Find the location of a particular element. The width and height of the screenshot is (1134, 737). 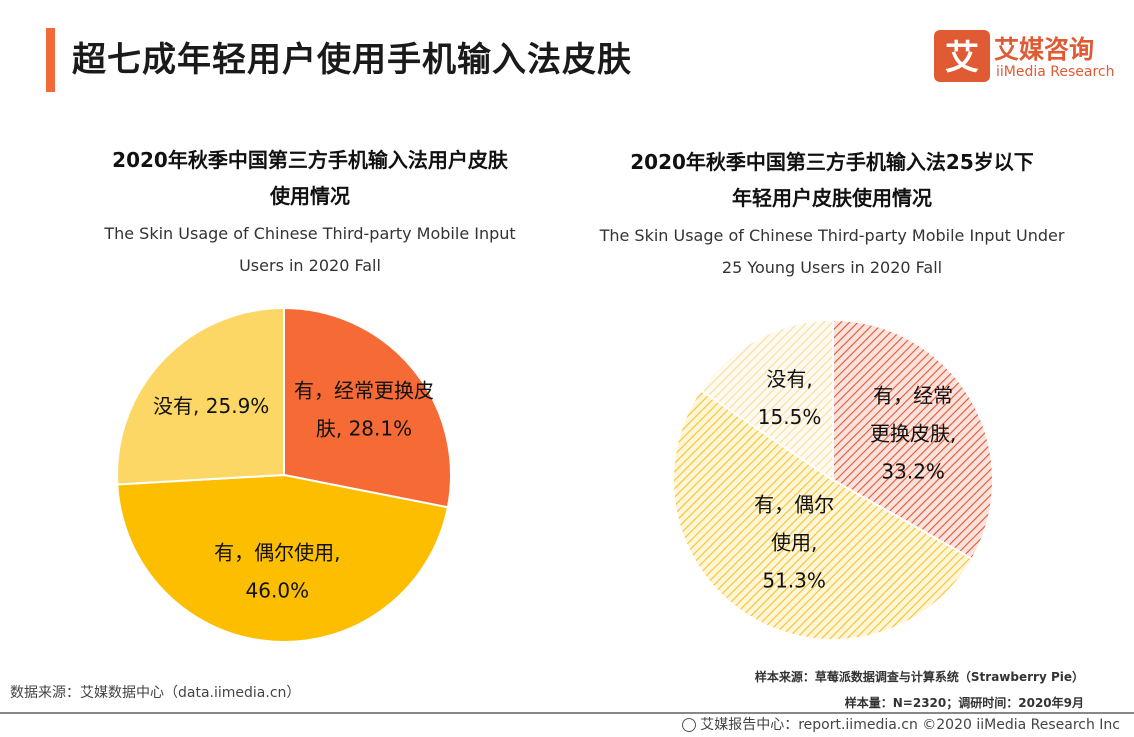

pie-label-line: 33.2% is located at coordinates (913, 471).